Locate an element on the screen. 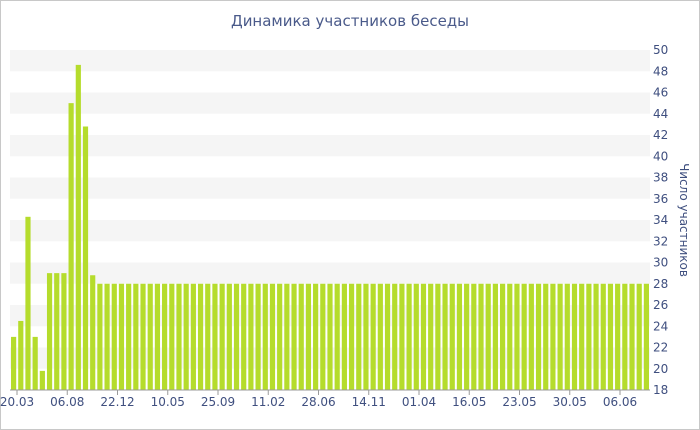 Image resolution: width=700 pixels, height=430 pixels. y-tick-label: 44 is located at coordinates (660, 114).